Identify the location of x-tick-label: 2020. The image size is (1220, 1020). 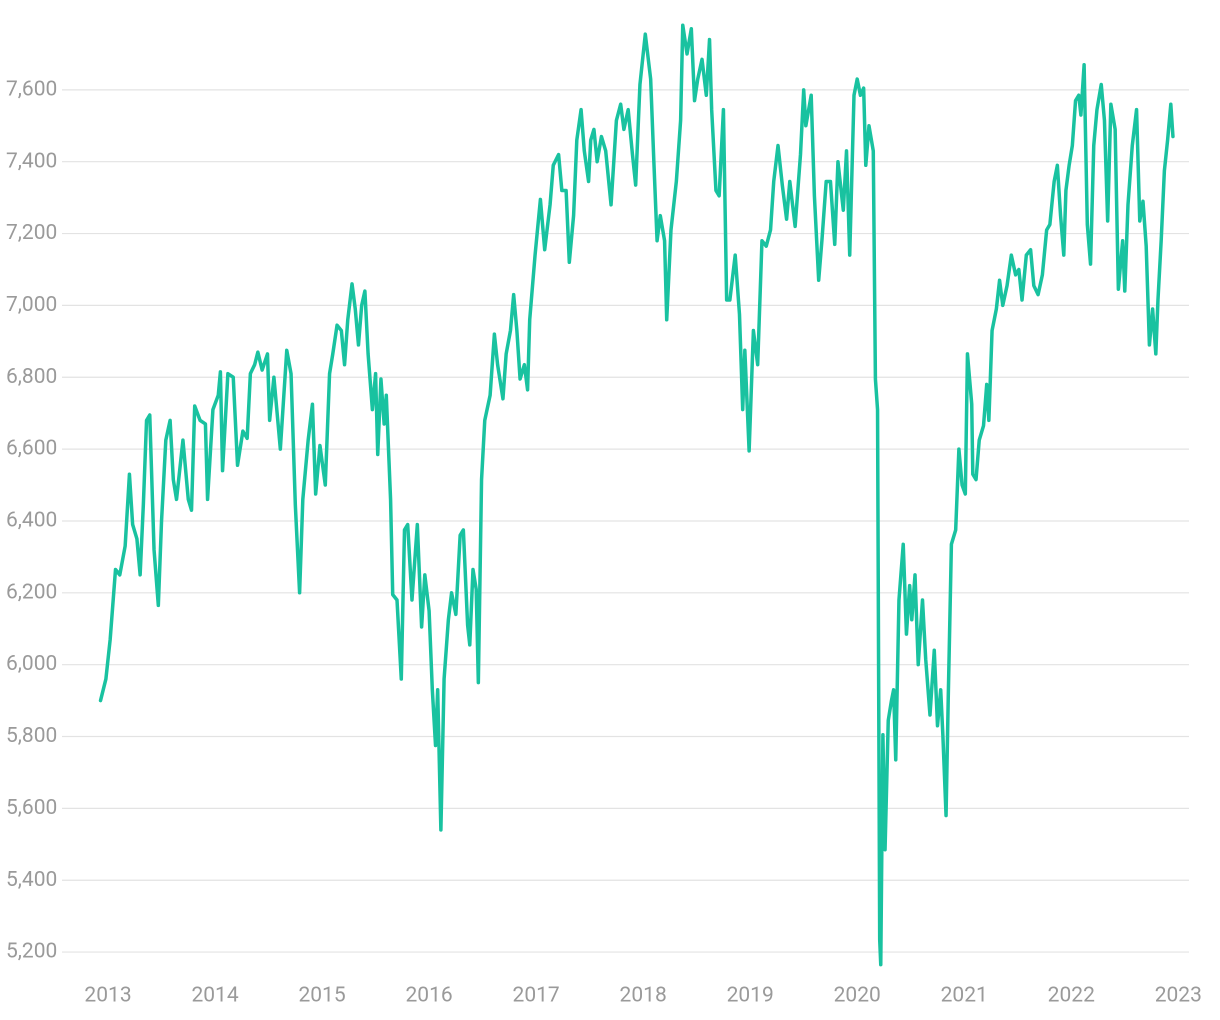
(857, 996).